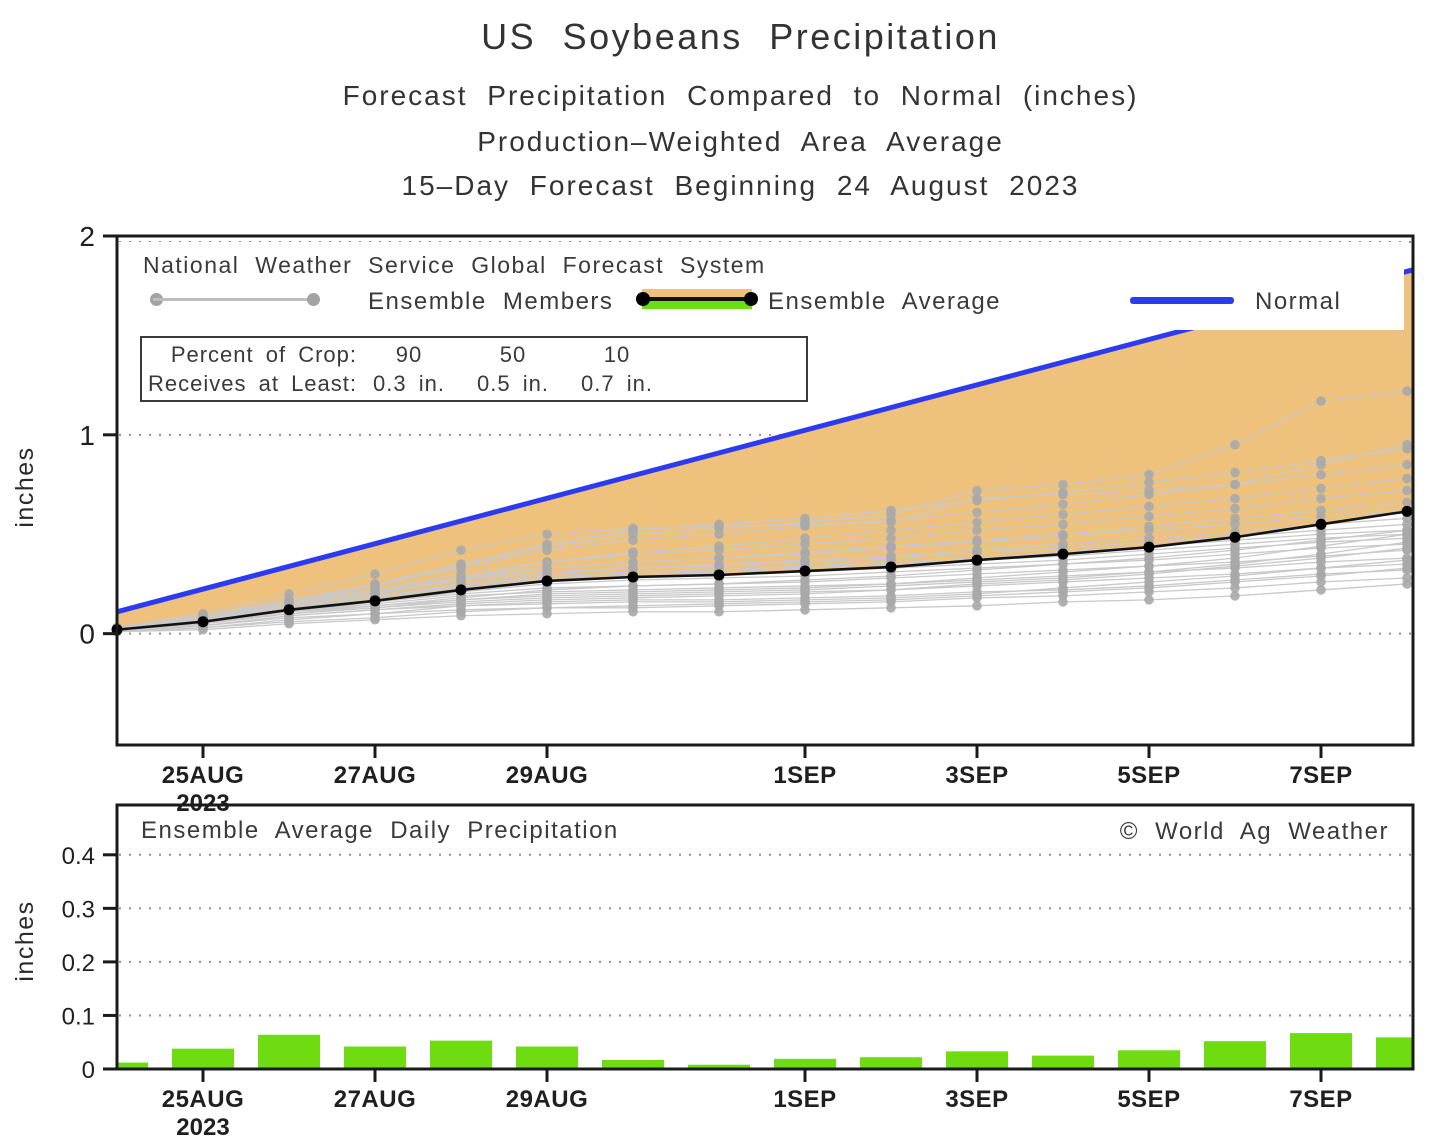 The height and width of the screenshot is (1137, 1445). I want to click on legend-label-ensemble-average: Ensemble Average, so click(885, 301).